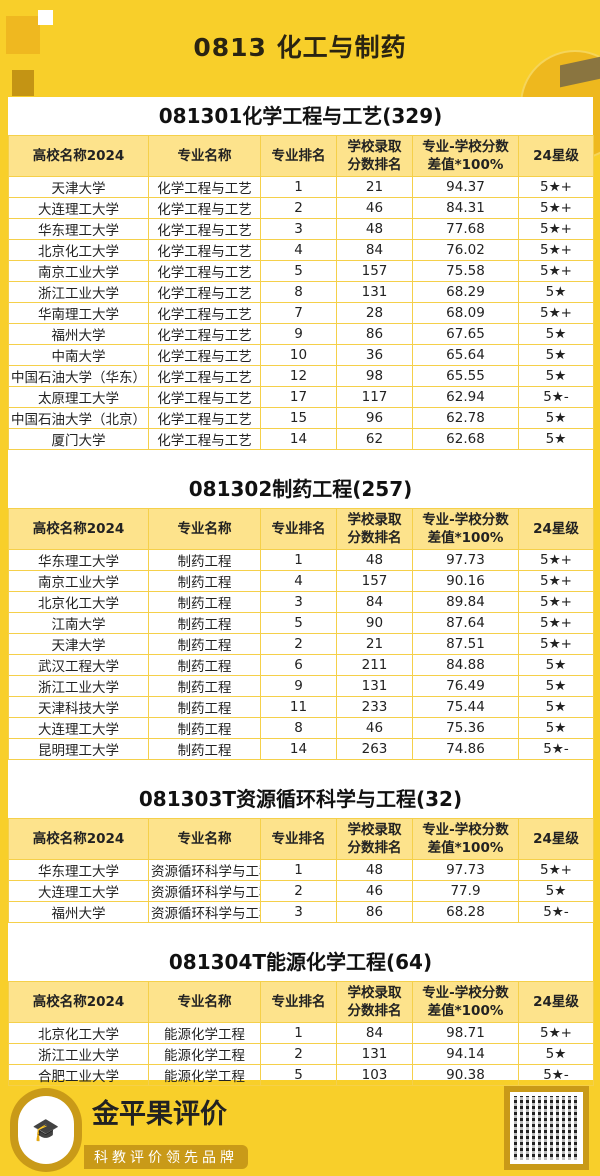 The width and height of the screenshot is (600, 1176). Describe the element at coordinates (78, 271) in the screenshot. I see `table-cell: 南京工业大学` at that location.